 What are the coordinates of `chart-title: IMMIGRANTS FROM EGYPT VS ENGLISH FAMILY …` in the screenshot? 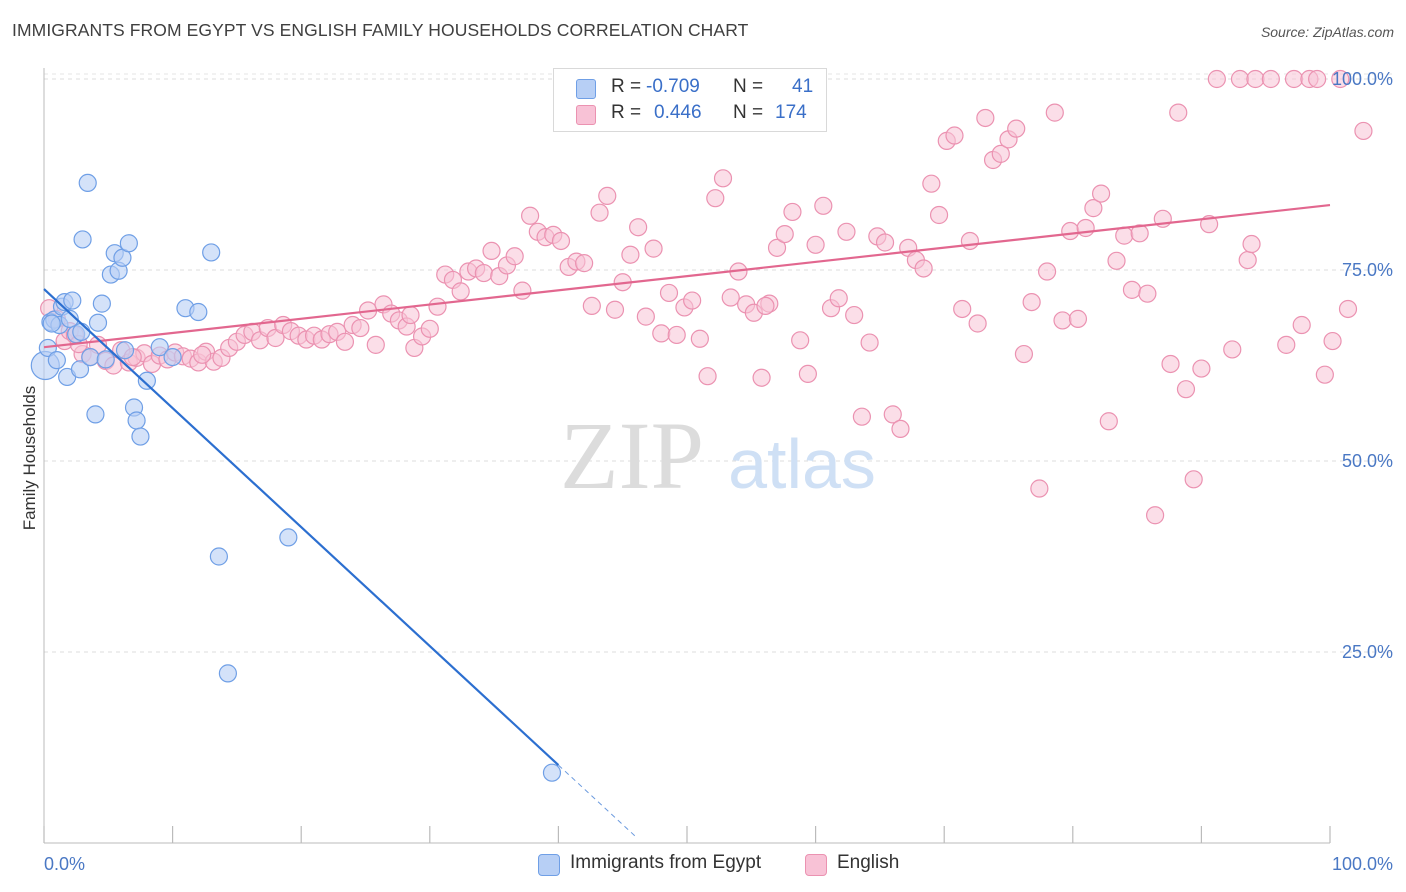 It's located at (380, 30).